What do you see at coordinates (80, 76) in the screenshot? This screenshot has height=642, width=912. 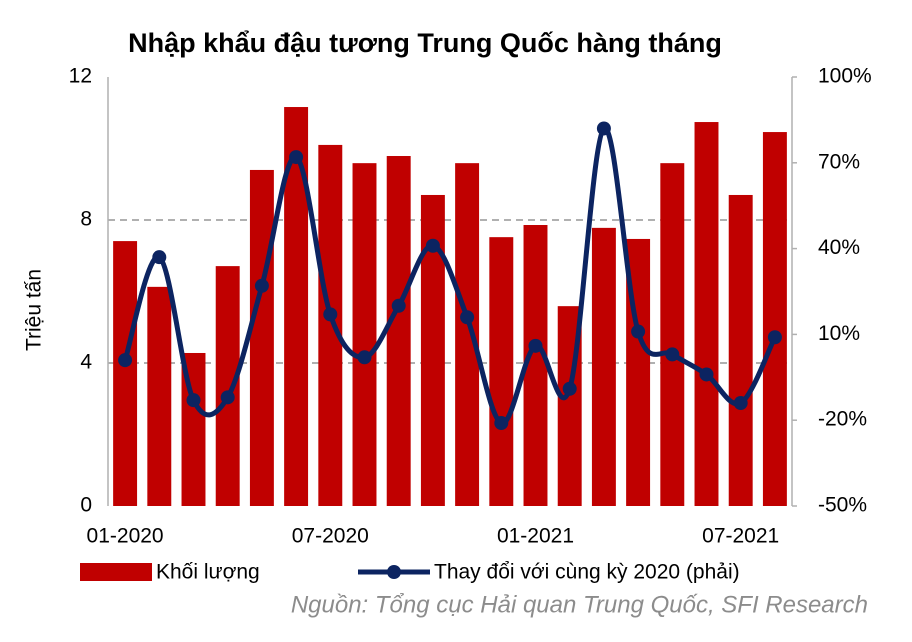 I see `y-tick-label: 12` at bounding box center [80, 76].